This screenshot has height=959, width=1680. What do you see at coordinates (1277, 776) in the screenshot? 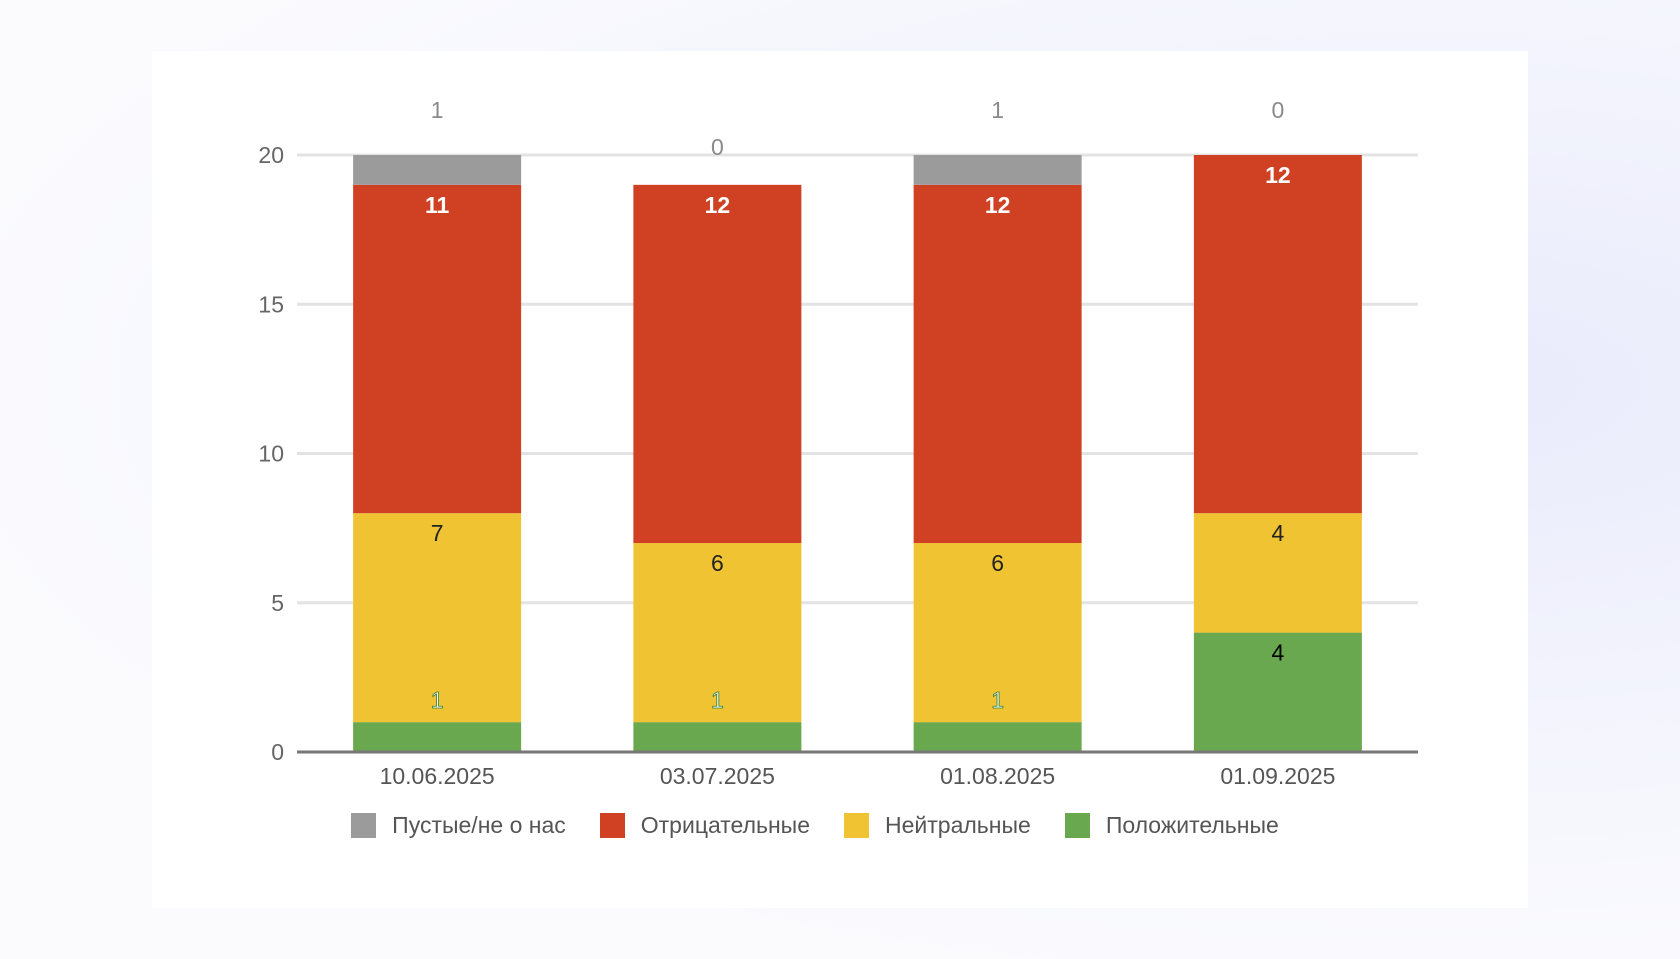
I see `x-tick-label-01.09.2025: 01.09.2025` at bounding box center [1277, 776].